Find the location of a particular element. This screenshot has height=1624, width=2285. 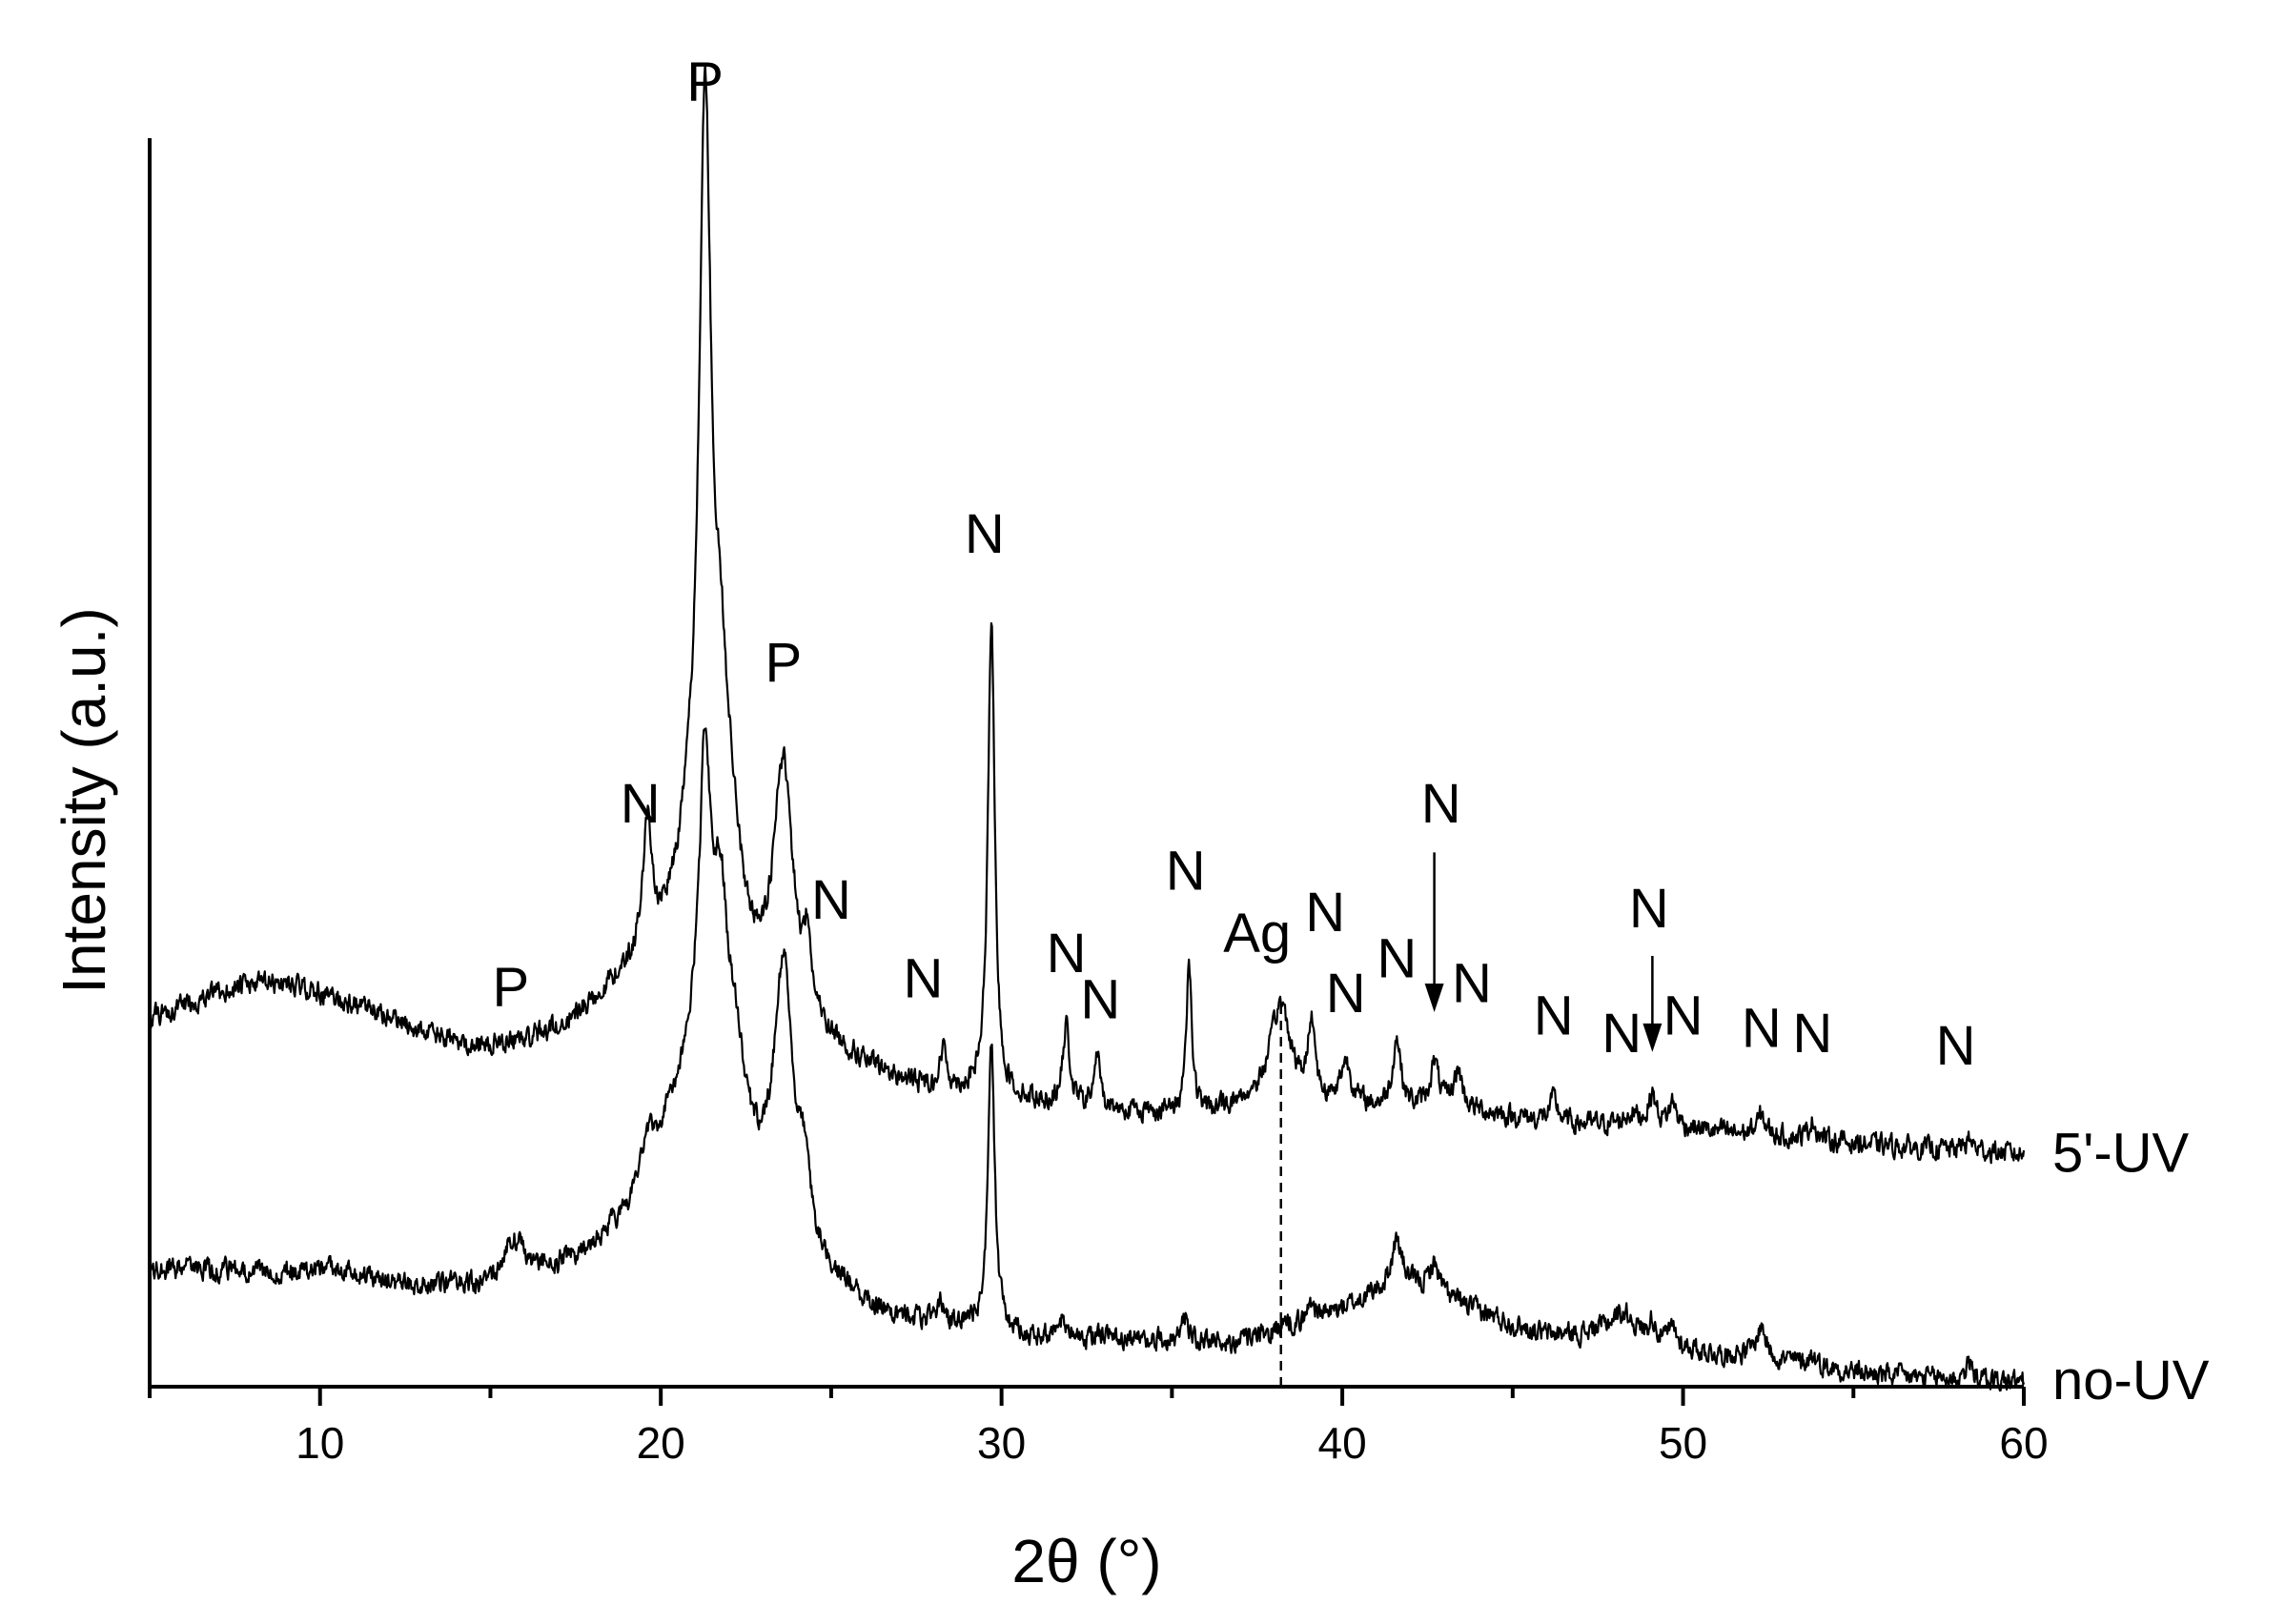

y-axis-title: Intensity (a.u.) is located at coordinates (84, 800).